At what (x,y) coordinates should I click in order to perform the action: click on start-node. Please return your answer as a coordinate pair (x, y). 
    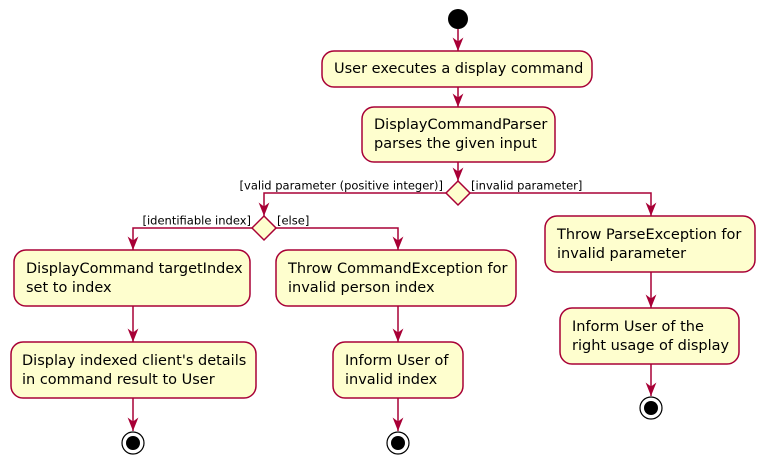
    Looking at the image, I should click on (458, 19).